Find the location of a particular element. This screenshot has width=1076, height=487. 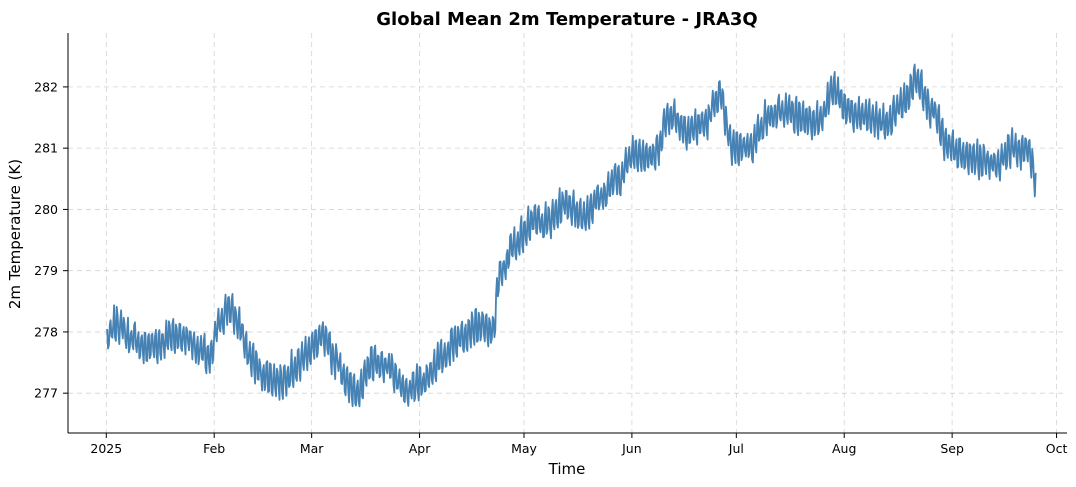

x-tick-label: May is located at coordinates (524, 448).